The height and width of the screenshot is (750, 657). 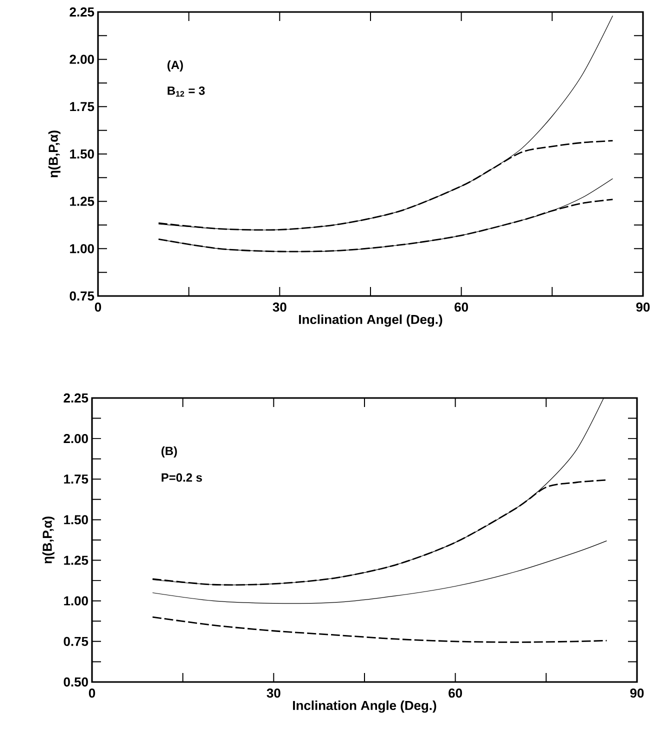 I want to click on annotation: B$_{12}$ = 3, so click(x=186, y=91).